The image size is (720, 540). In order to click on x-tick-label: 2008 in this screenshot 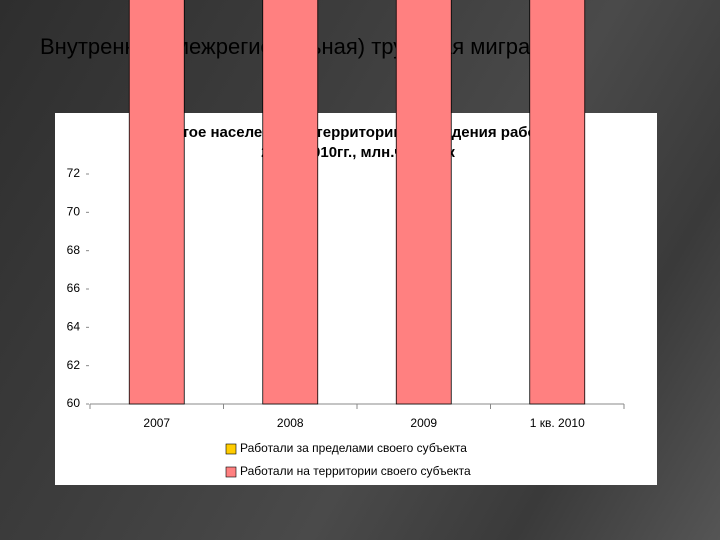, I will do `click(290, 423)`.